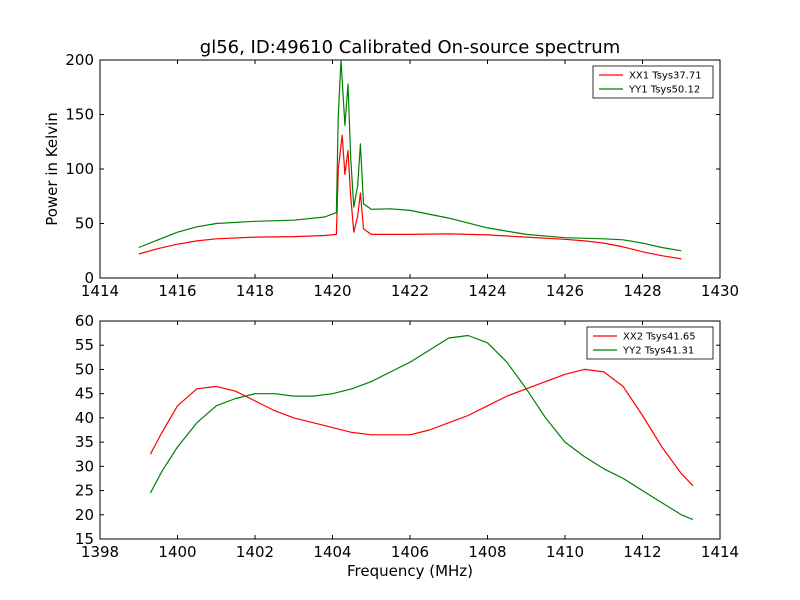 Image resolution: width=800 pixels, height=600 pixels. What do you see at coordinates (665, 76) in the screenshot?
I see `top-legend-label-1: XX1 Tsys37.71` at bounding box center [665, 76].